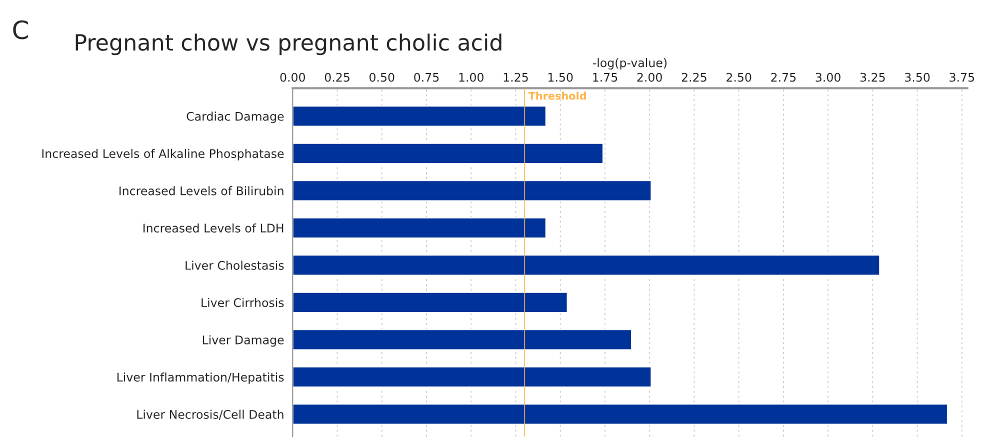  What do you see at coordinates (292, 77) in the screenshot?
I see `x-tick-label: 0.00` at bounding box center [292, 77].